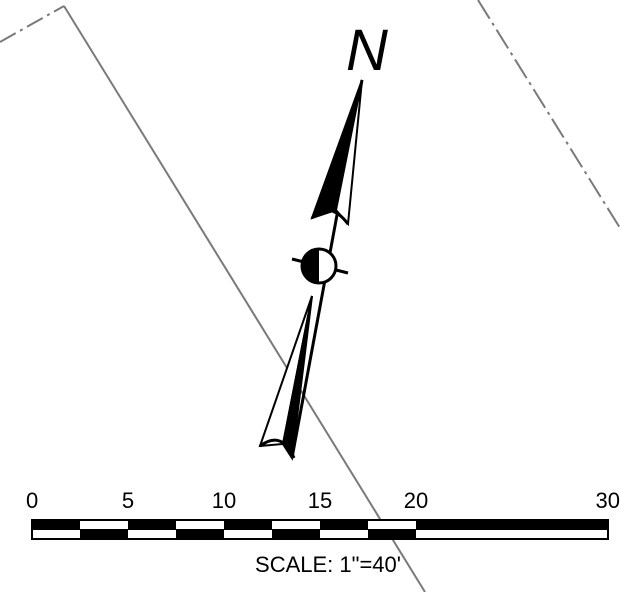 This screenshot has height=592, width=620. What do you see at coordinates (32, 500) in the screenshot?
I see `scale-tick-label: 0` at bounding box center [32, 500].